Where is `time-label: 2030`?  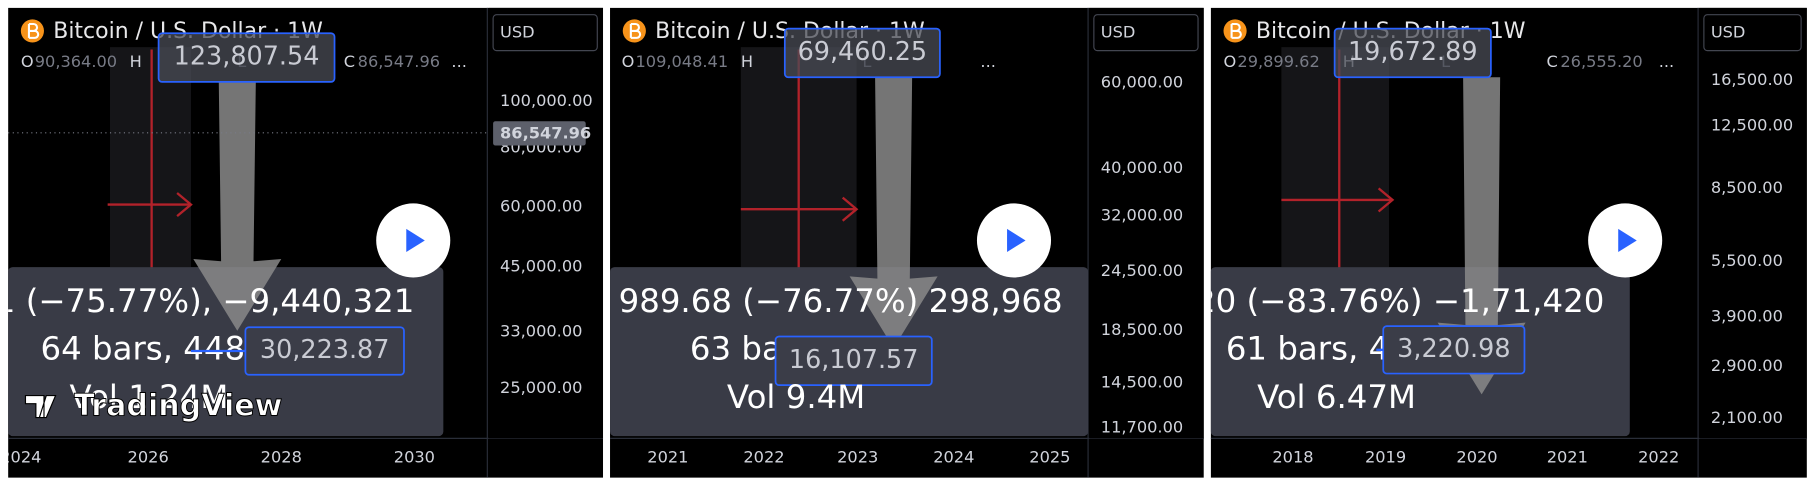 time-label: 2030 is located at coordinates (414, 457).